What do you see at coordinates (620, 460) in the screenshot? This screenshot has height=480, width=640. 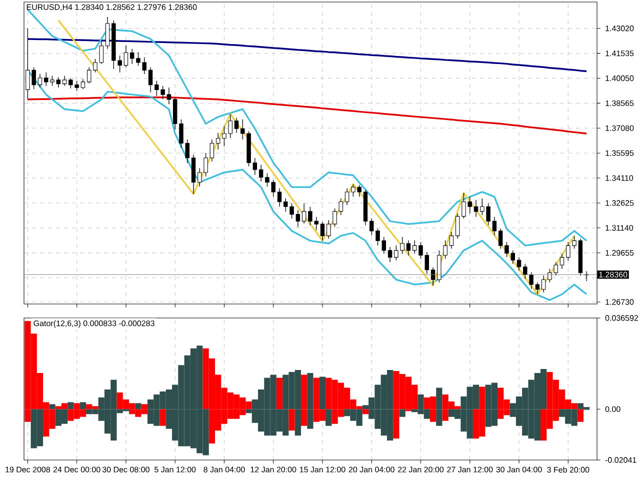 I see `y-tick-label: -0.02041` at bounding box center [620, 460].